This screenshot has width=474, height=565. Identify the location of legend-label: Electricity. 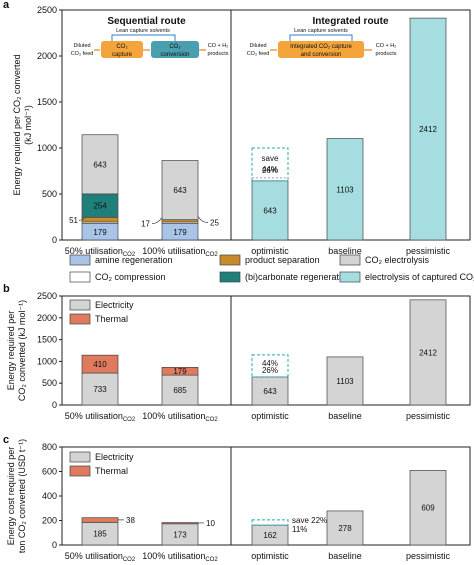
(114, 305).